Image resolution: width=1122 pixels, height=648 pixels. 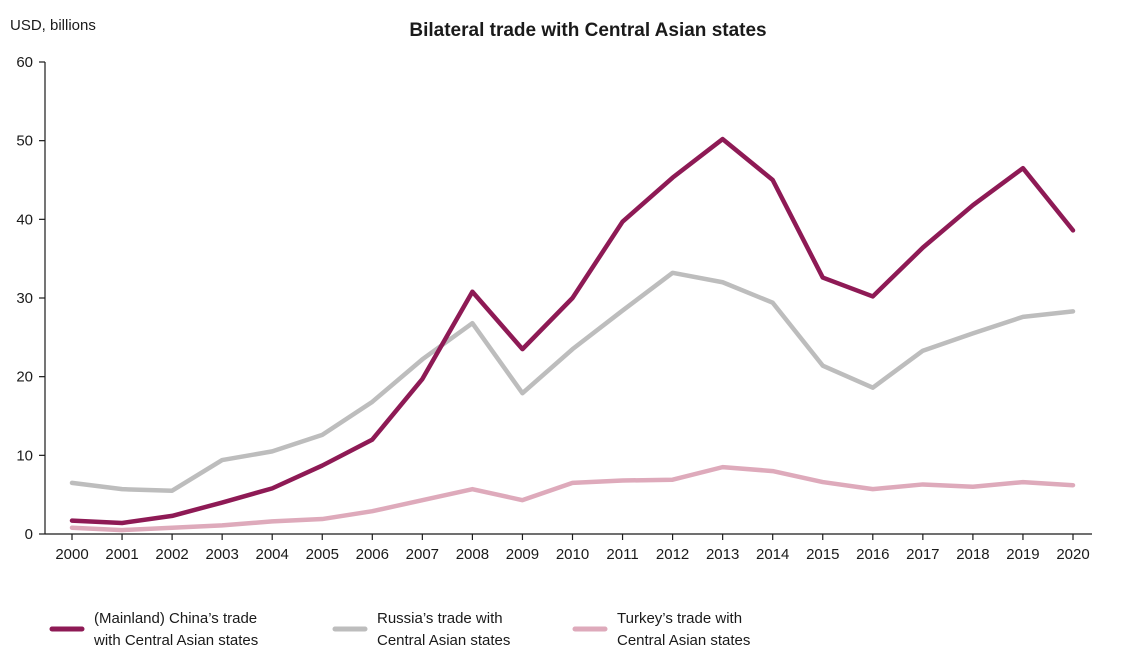 What do you see at coordinates (422, 554) in the screenshot?
I see `x-tick-label: 2007` at bounding box center [422, 554].